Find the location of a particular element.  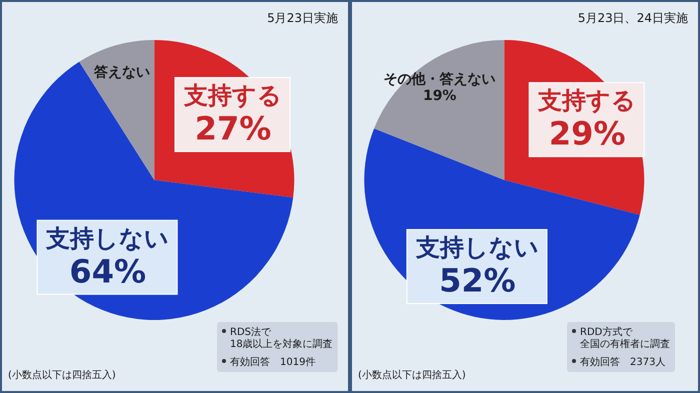

data-label: 52% is located at coordinates (477, 281).